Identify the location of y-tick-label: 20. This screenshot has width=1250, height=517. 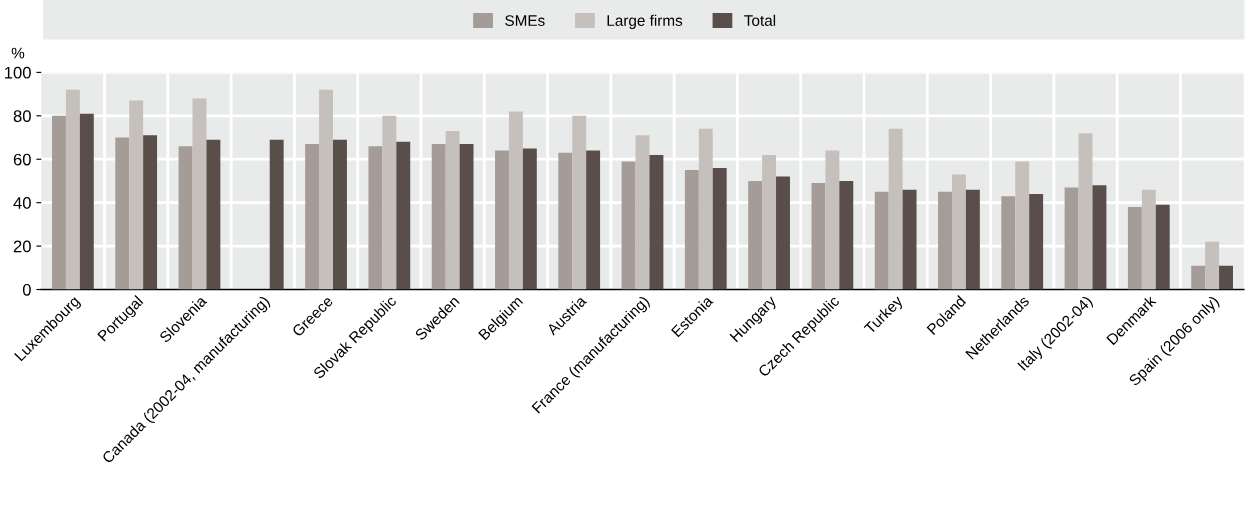
(22, 246).